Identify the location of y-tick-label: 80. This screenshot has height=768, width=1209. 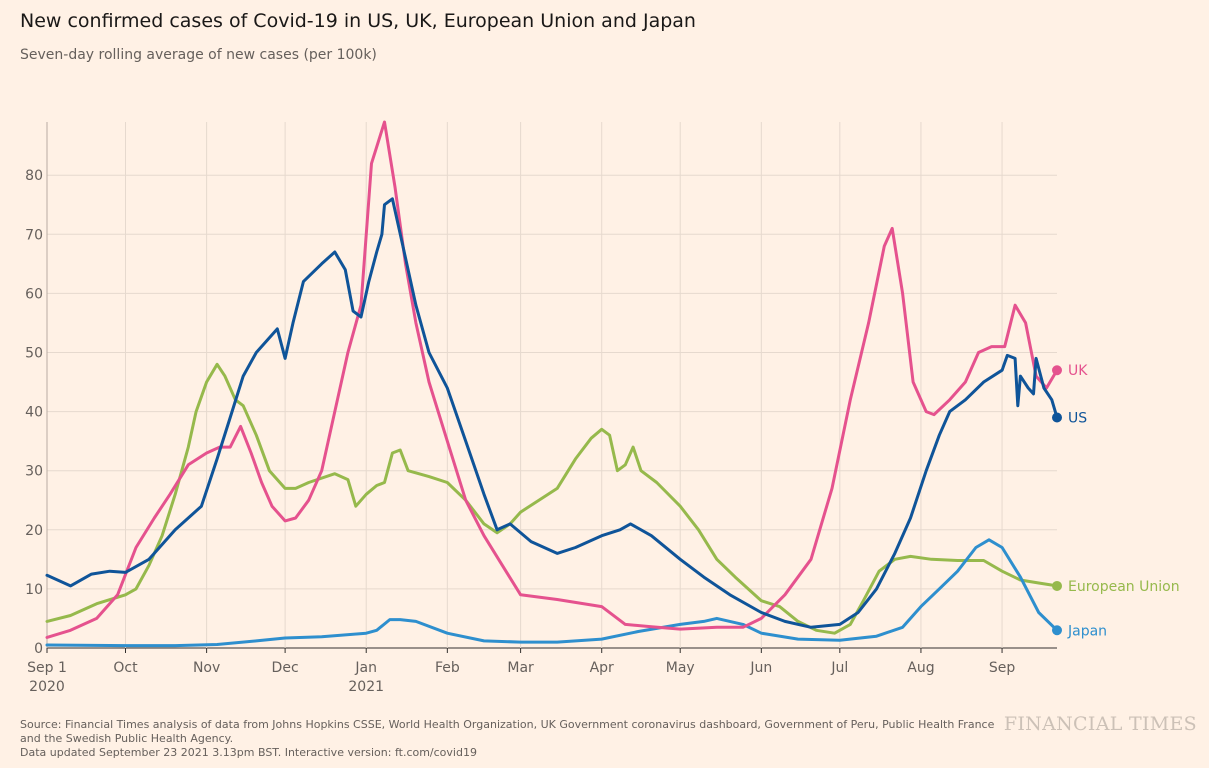
(34, 176).